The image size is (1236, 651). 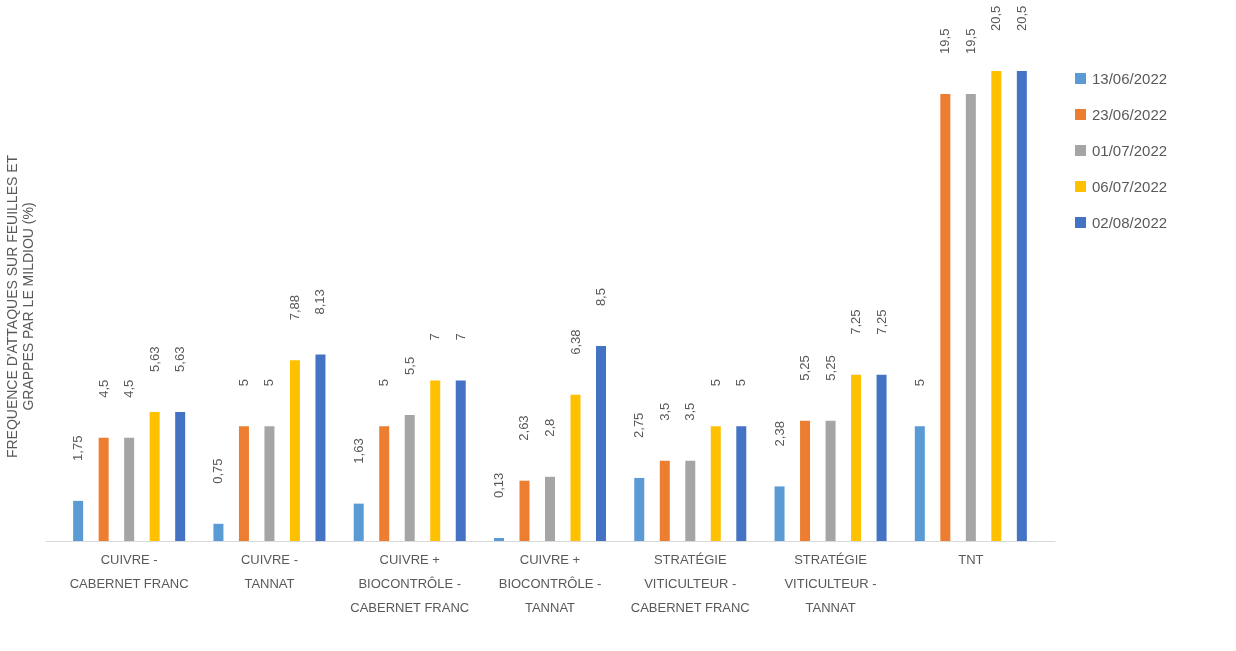 What do you see at coordinates (498, 485) in the screenshot?
I see `data-label: 0,13` at bounding box center [498, 485].